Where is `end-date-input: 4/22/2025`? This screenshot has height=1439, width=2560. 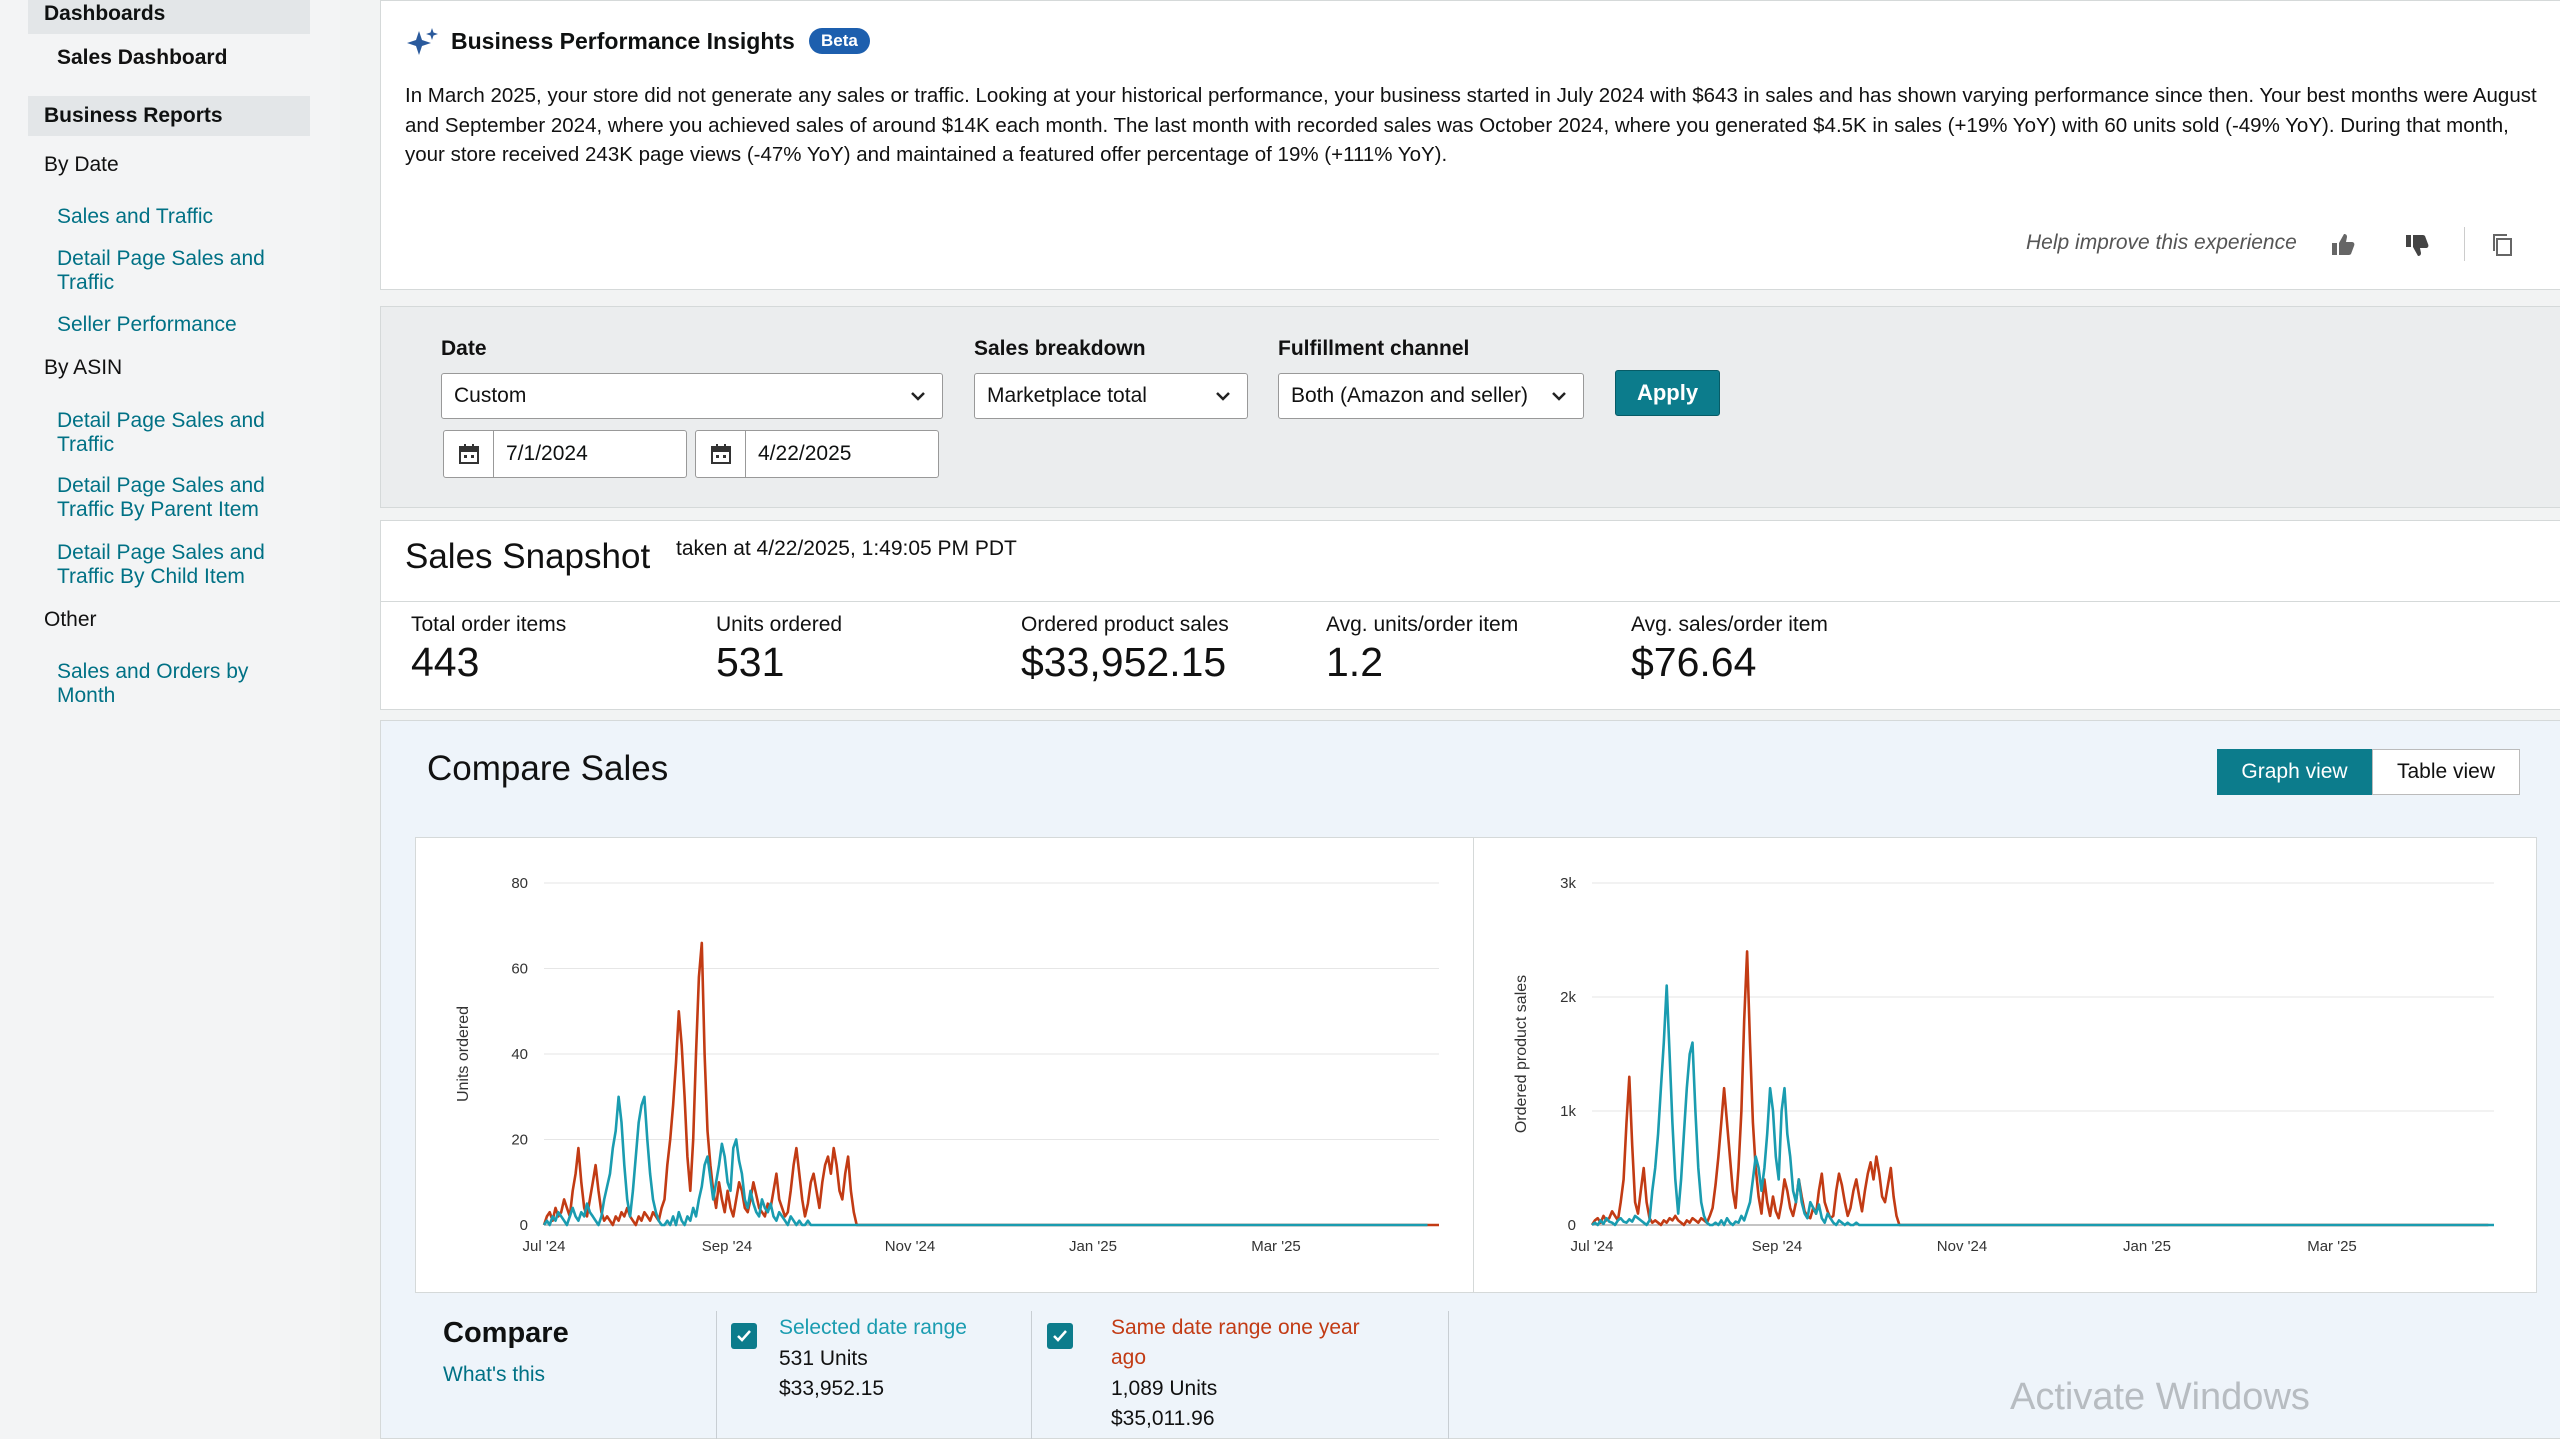
end-date-input: 4/22/2025 is located at coordinates (817, 454).